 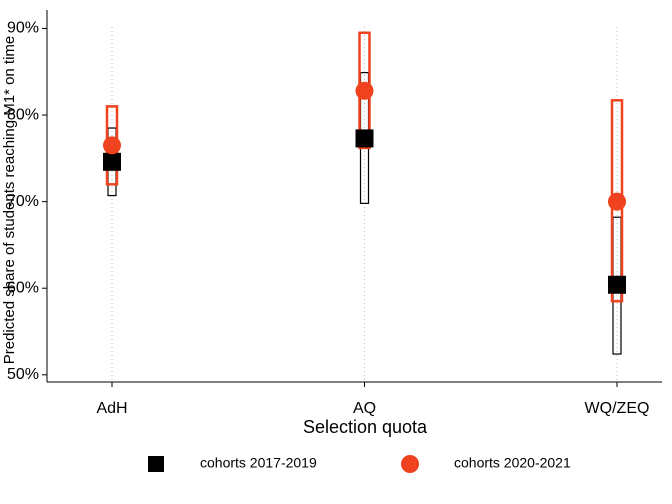 I want to click on y-tick-label: 60%, so click(x=23, y=287).